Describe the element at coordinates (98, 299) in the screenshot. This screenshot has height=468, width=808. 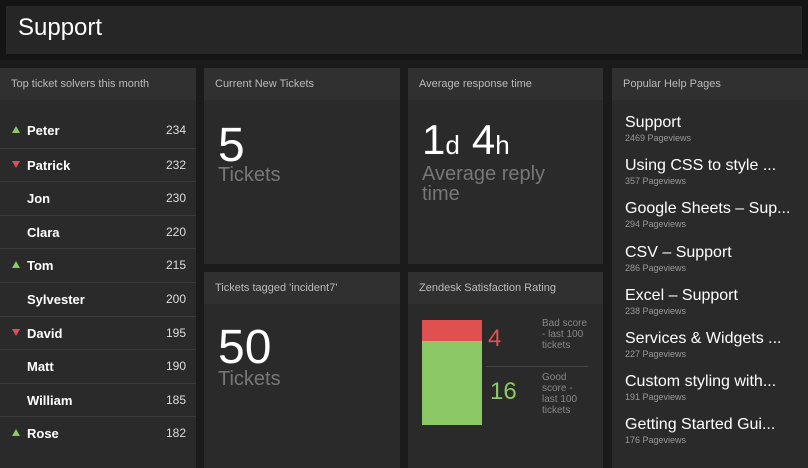
I see `solver-row: Sylvester 200` at that location.